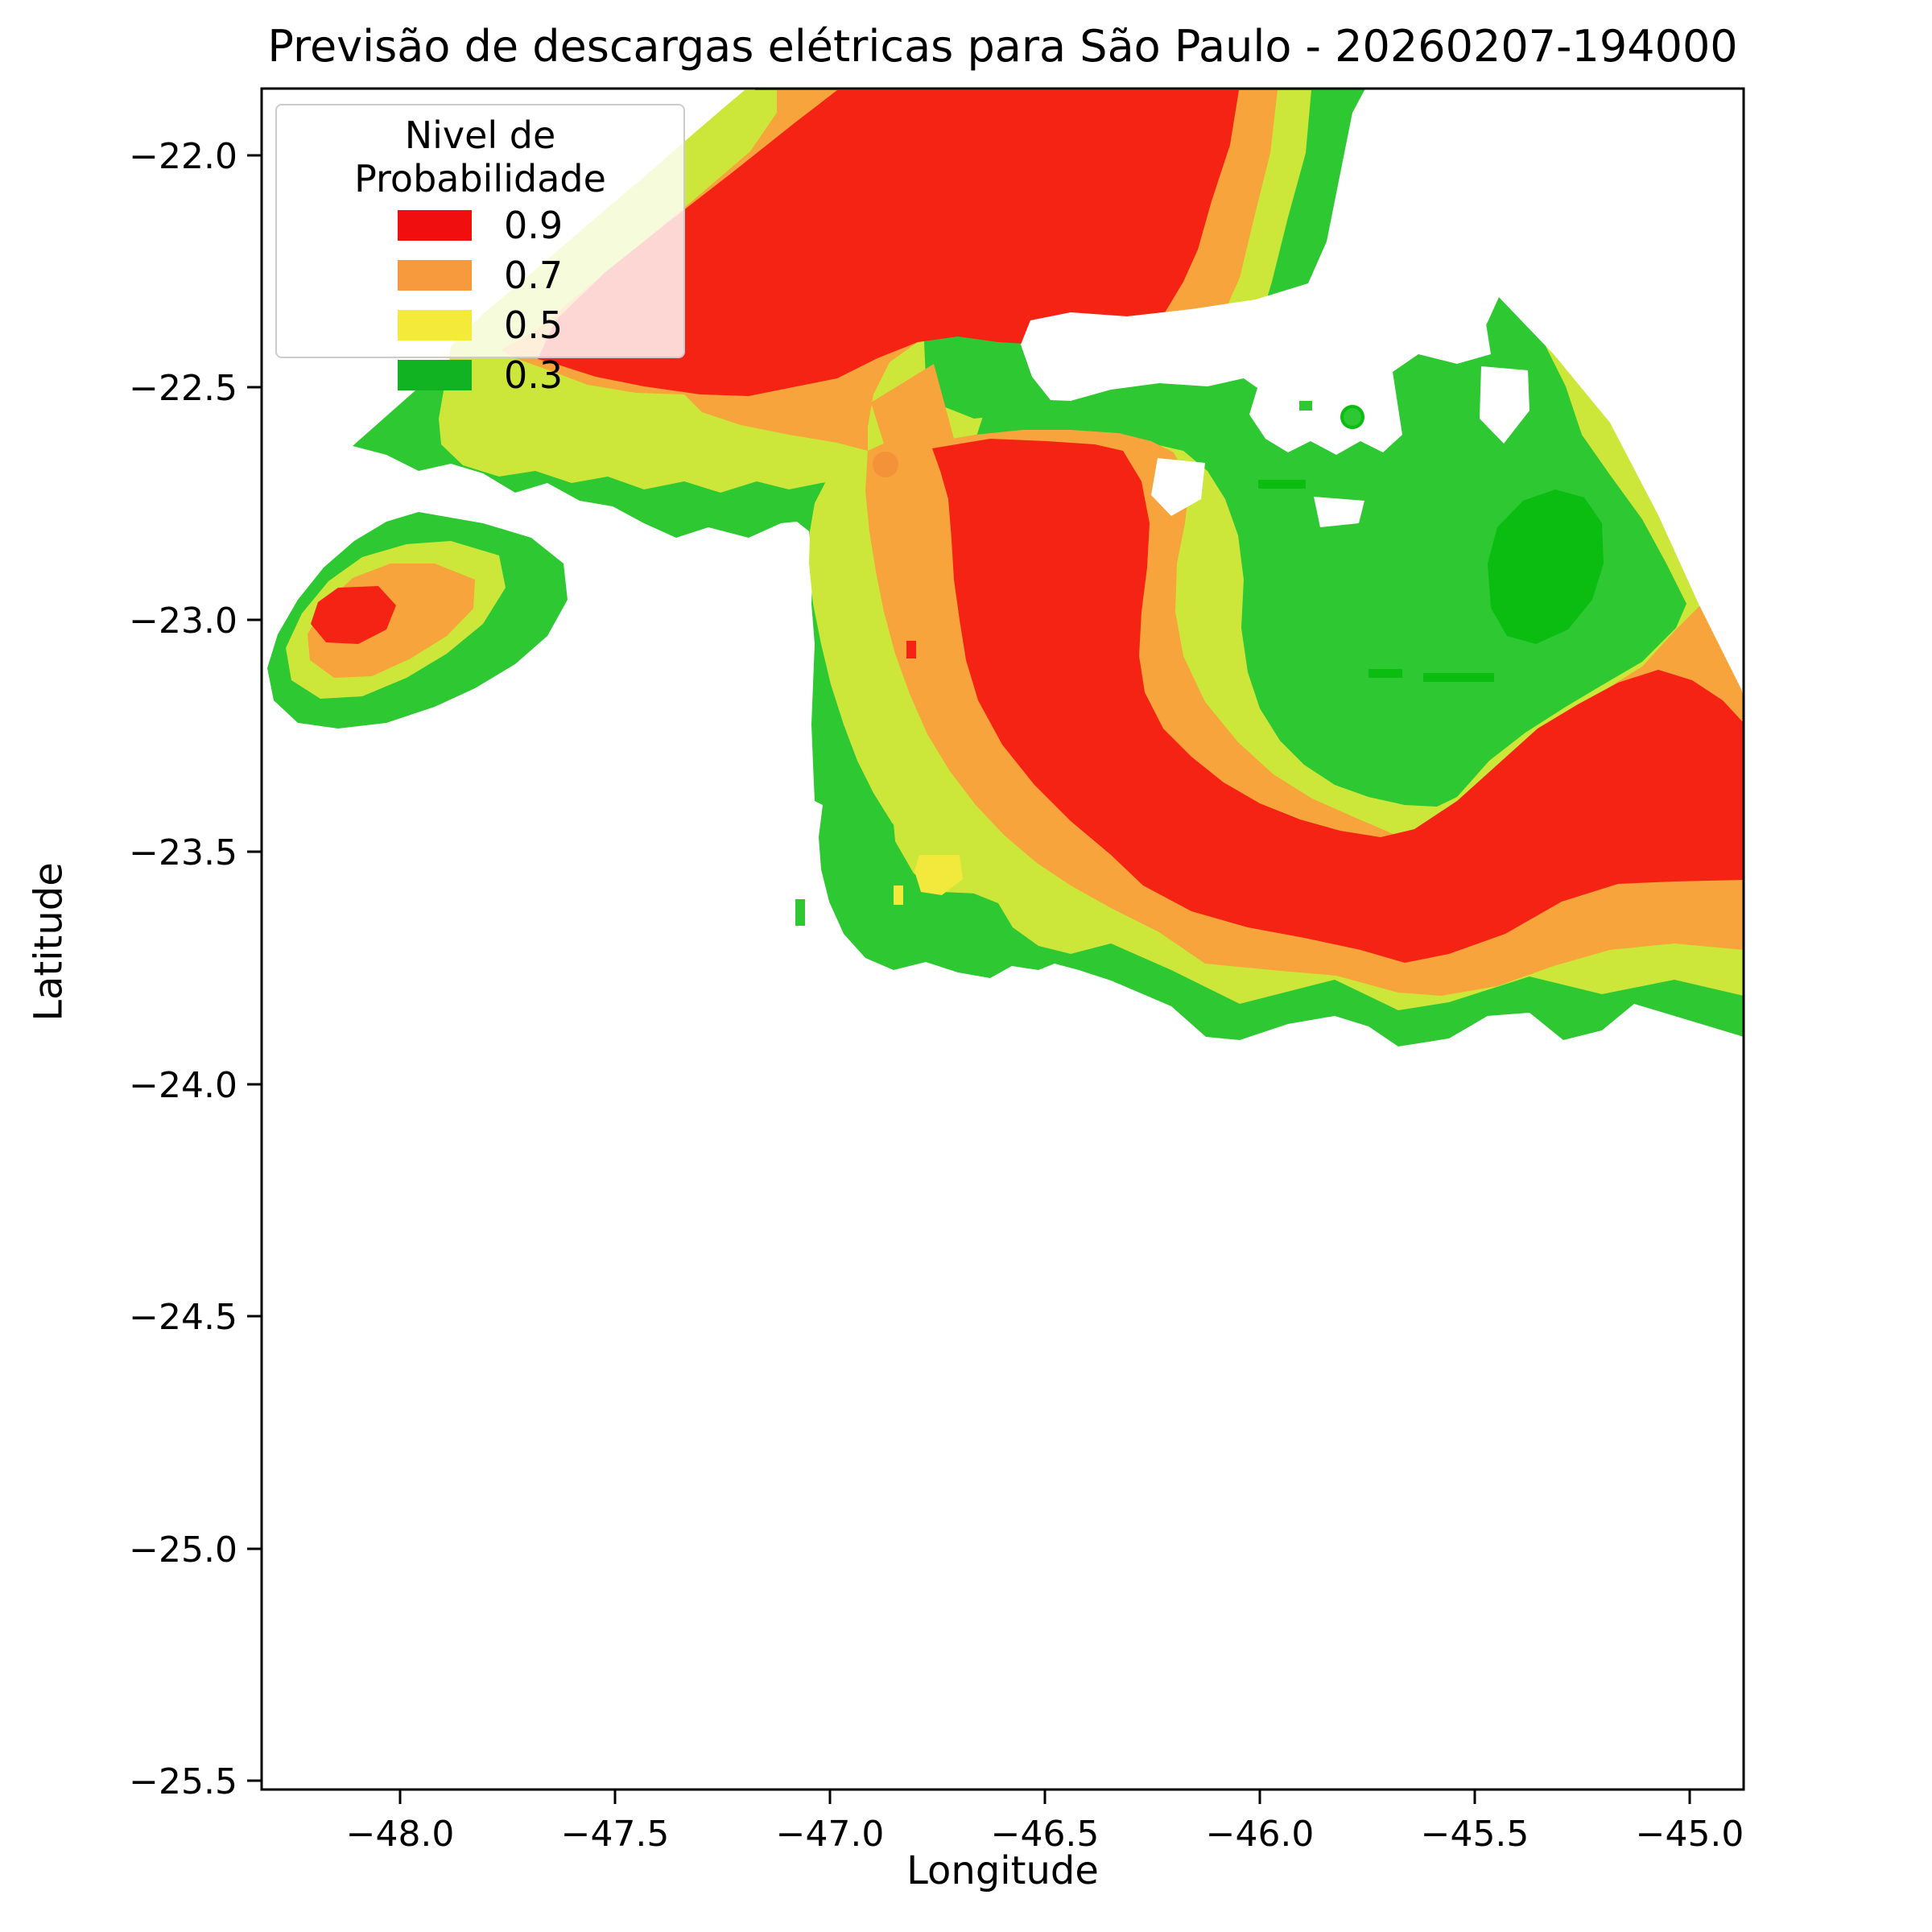  I want to click on x-tick-label: −48.0, so click(400, 1834).